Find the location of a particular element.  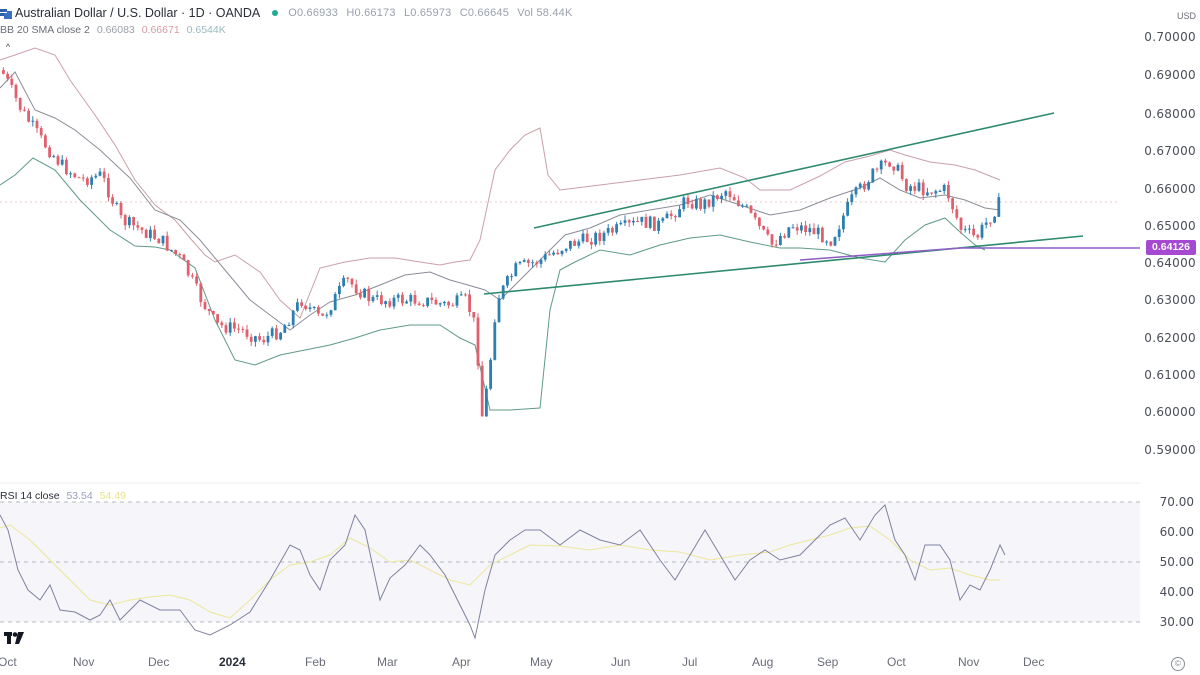

upper-channel-trendline is located at coordinates (794, 170).